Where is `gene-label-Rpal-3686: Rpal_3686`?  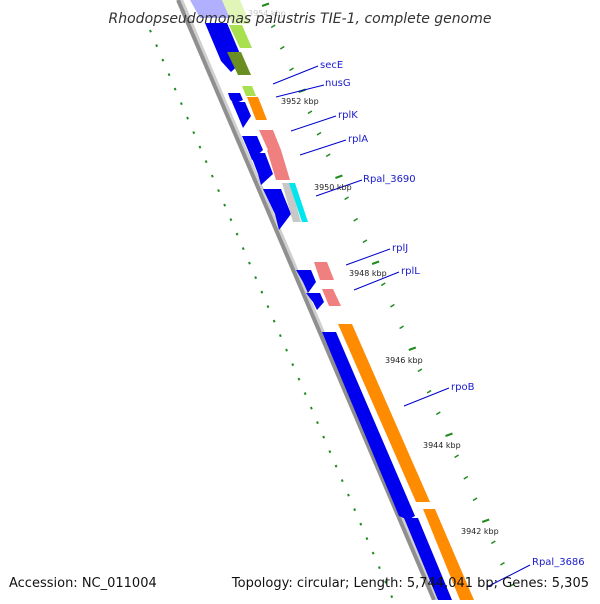
gene-label-Rpal-3686: Rpal_3686 is located at coordinates (558, 562).